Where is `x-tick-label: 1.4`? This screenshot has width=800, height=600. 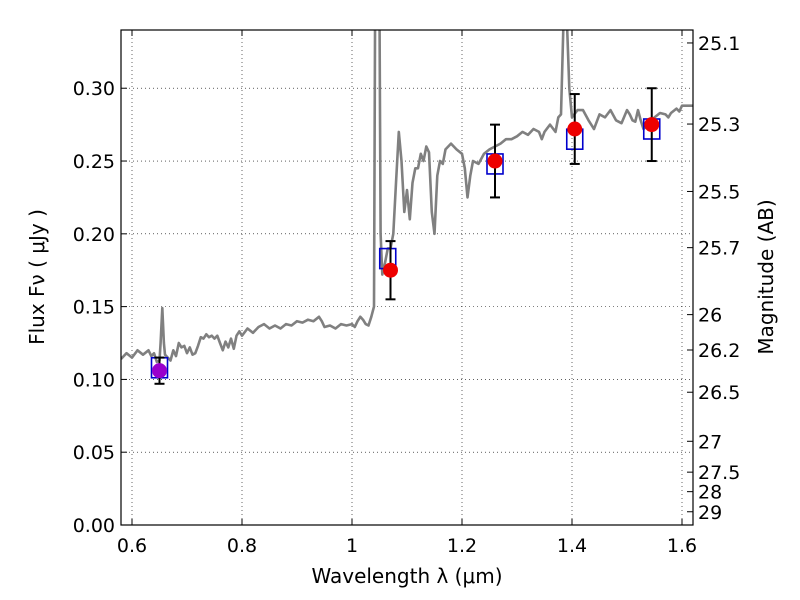
x-tick-label: 1.4 is located at coordinates (572, 546).